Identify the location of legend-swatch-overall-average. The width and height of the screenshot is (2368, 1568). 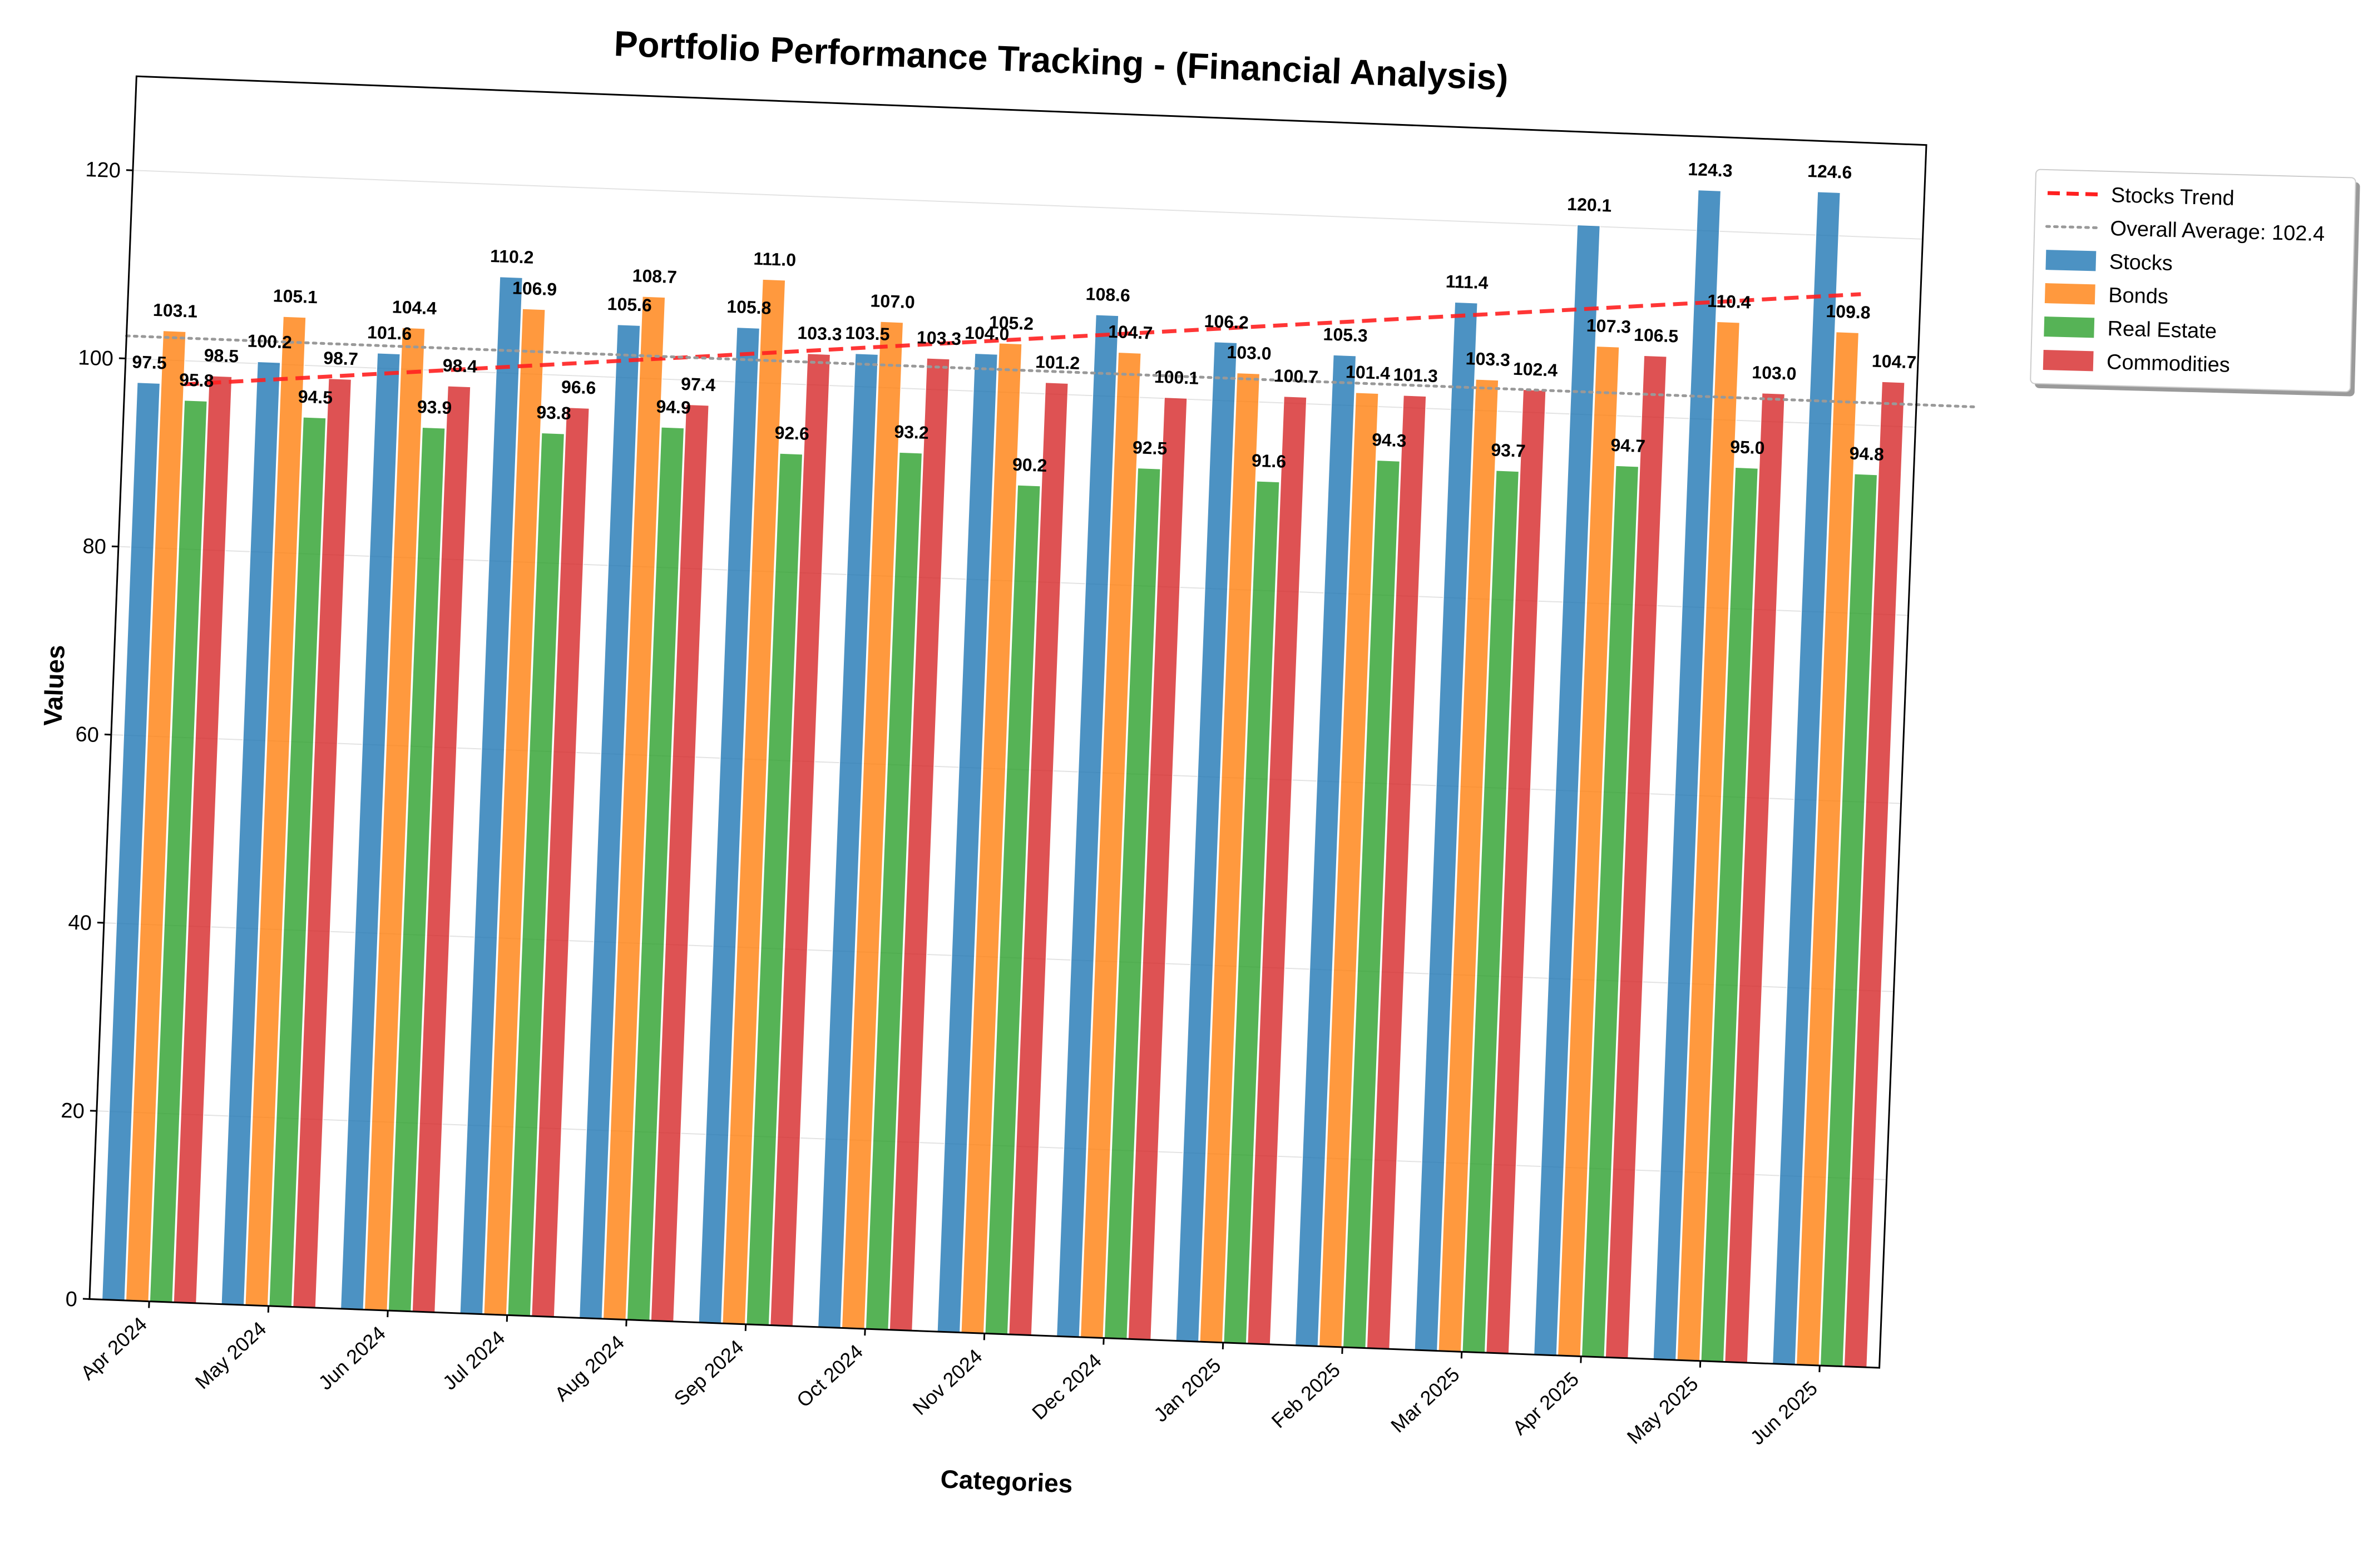
(2071, 226).